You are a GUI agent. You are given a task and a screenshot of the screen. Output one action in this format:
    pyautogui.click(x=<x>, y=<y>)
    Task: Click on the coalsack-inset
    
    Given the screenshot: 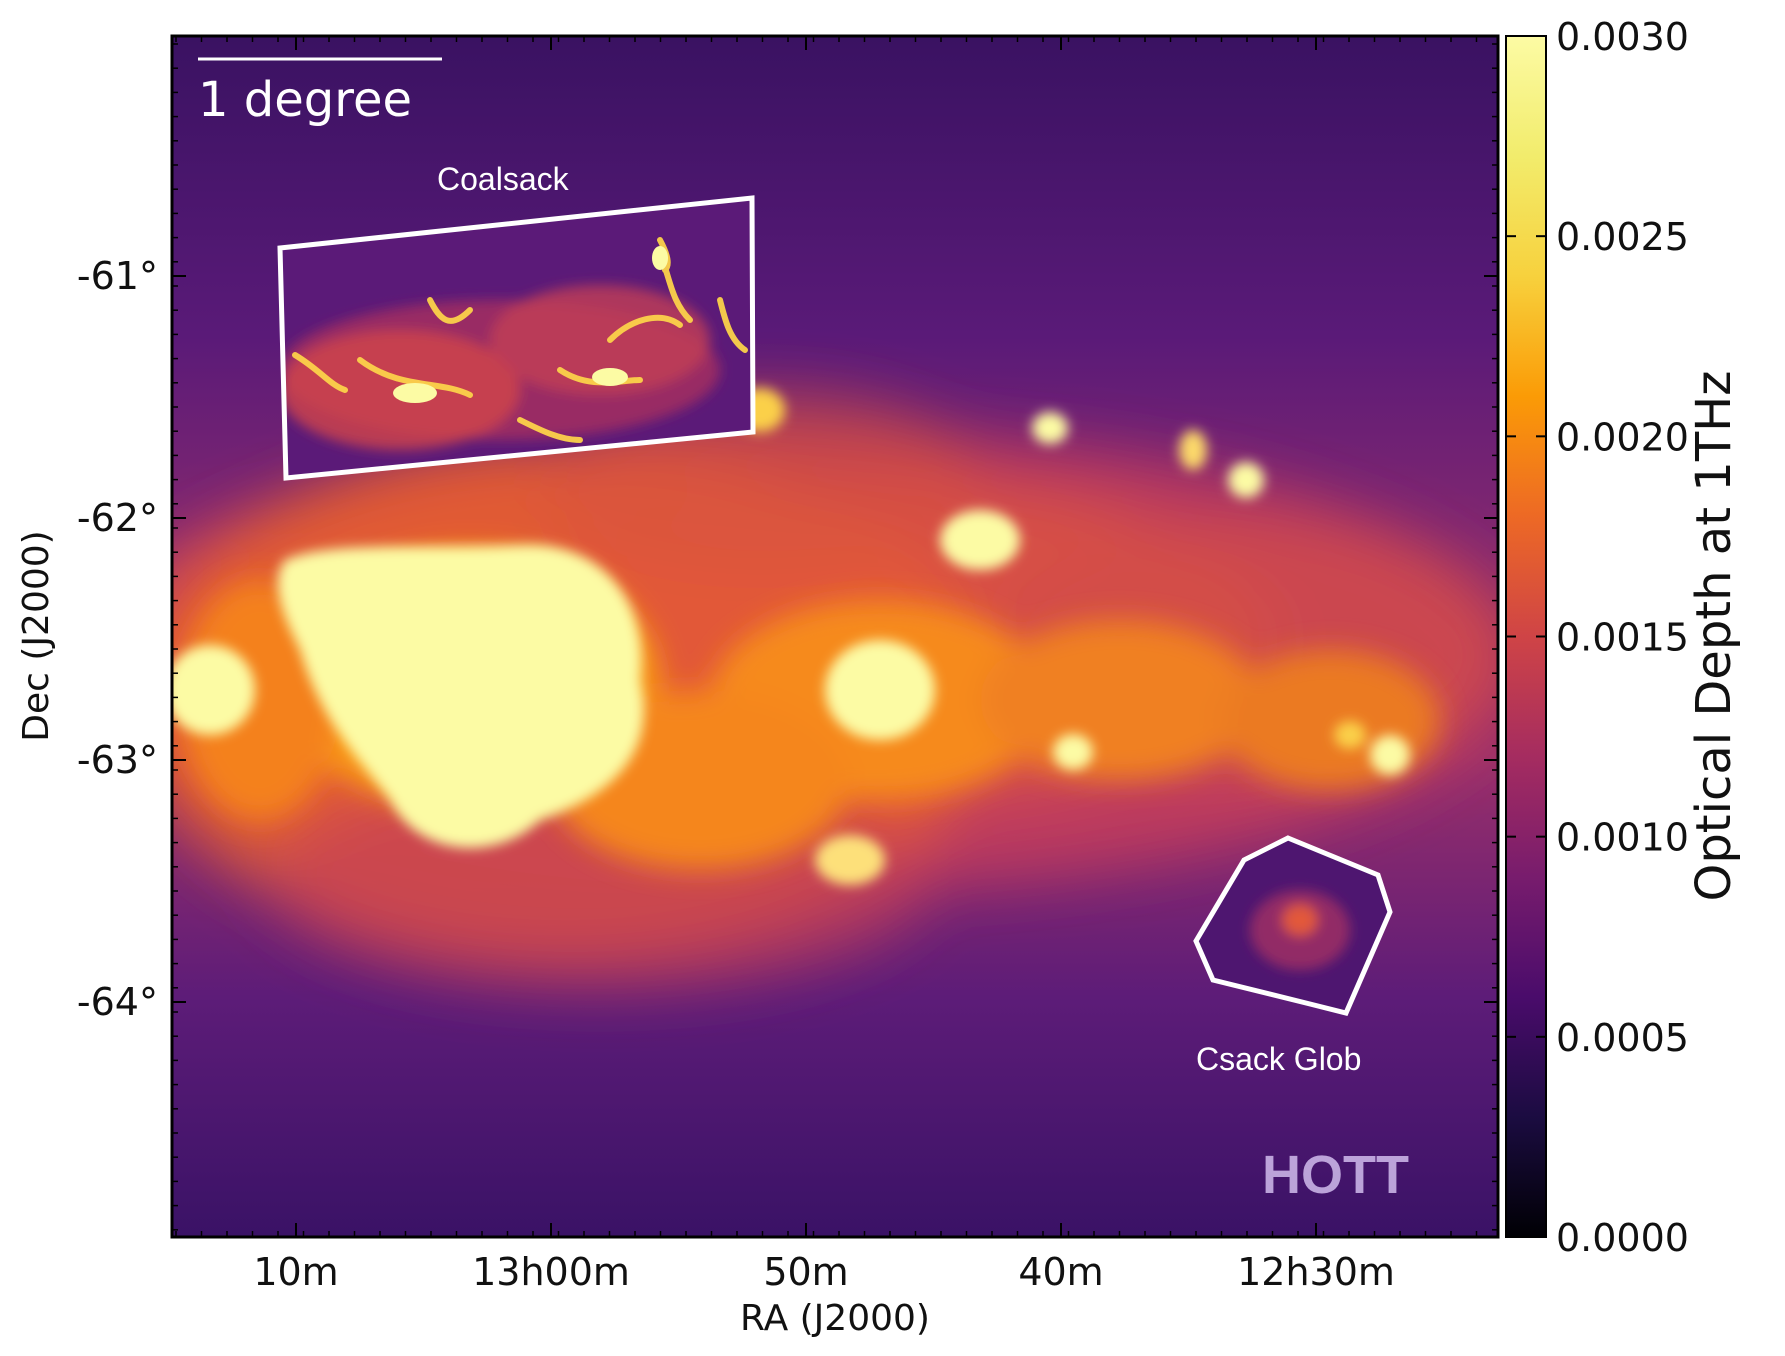 What is the action you would take?
    pyautogui.click(x=516, y=338)
    